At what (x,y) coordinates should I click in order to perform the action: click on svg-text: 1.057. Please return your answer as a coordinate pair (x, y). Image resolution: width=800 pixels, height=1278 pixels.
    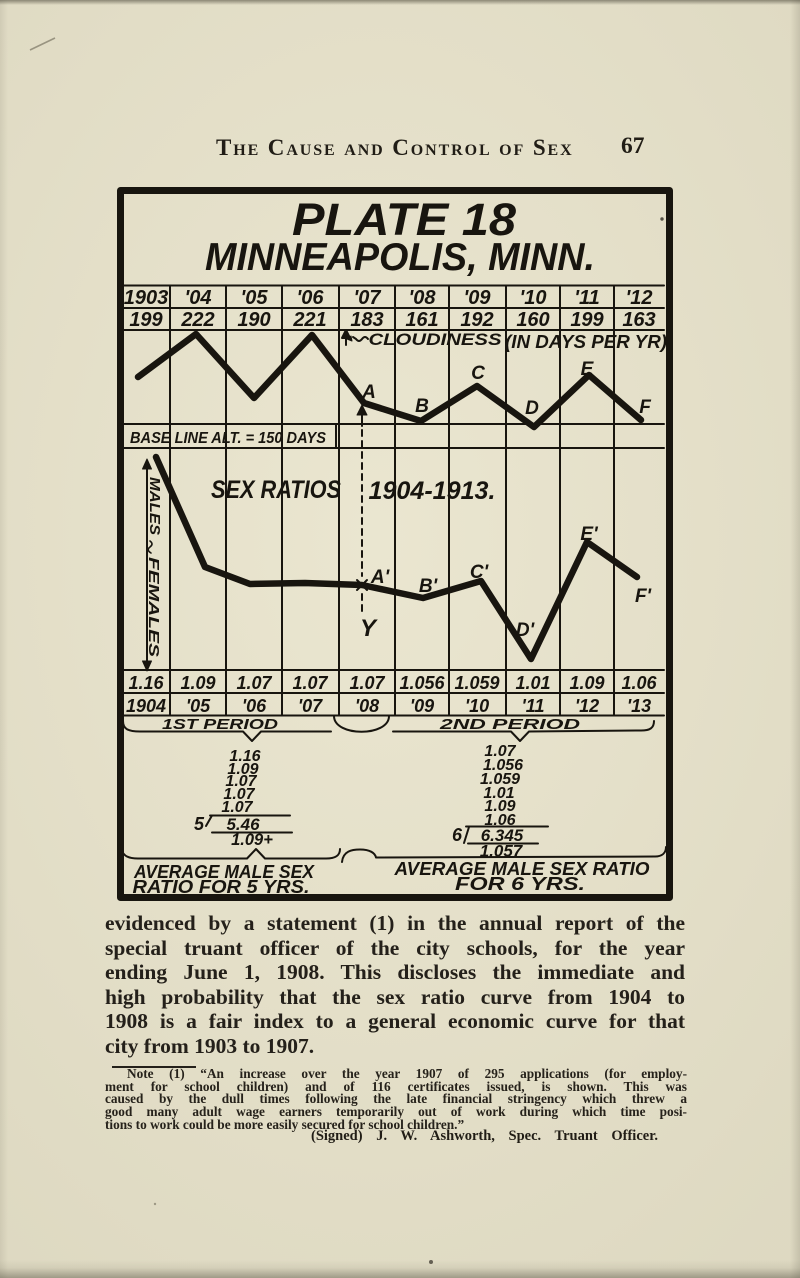
    Looking at the image, I should click on (502, 851).